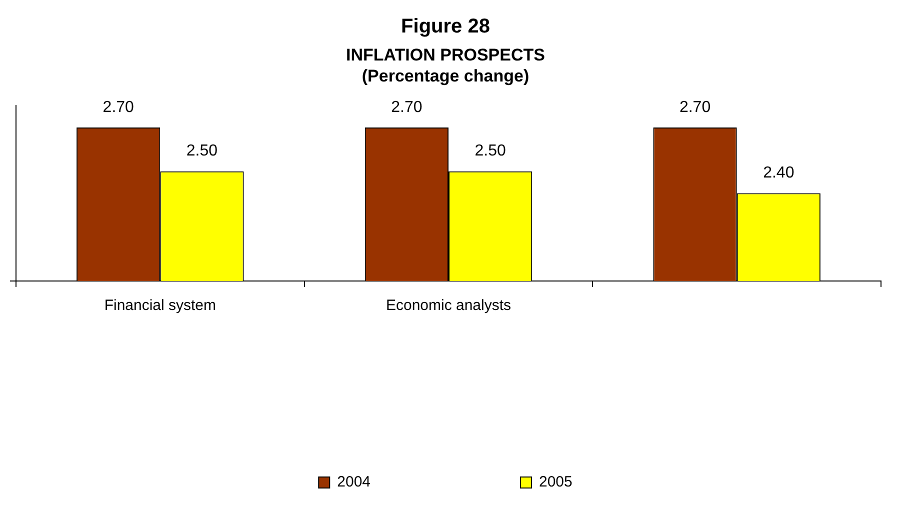 This screenshot has width=906, height=505. Describe the element at coordinates (778, 173) in the screenshot. I see `data-label: 2.40` at that location.